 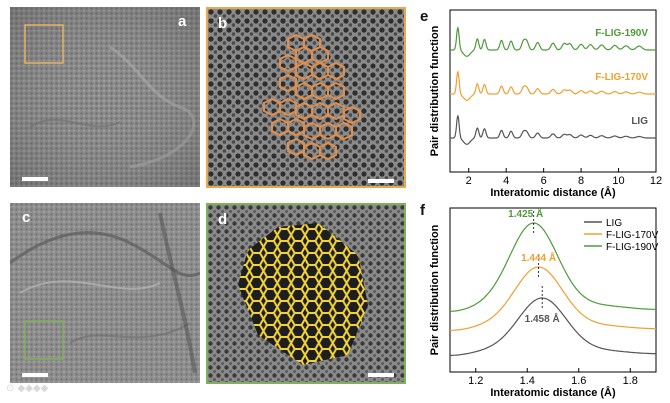 I want to click on peak-label-f: 1.458 Å, so click(x=542, y=318).